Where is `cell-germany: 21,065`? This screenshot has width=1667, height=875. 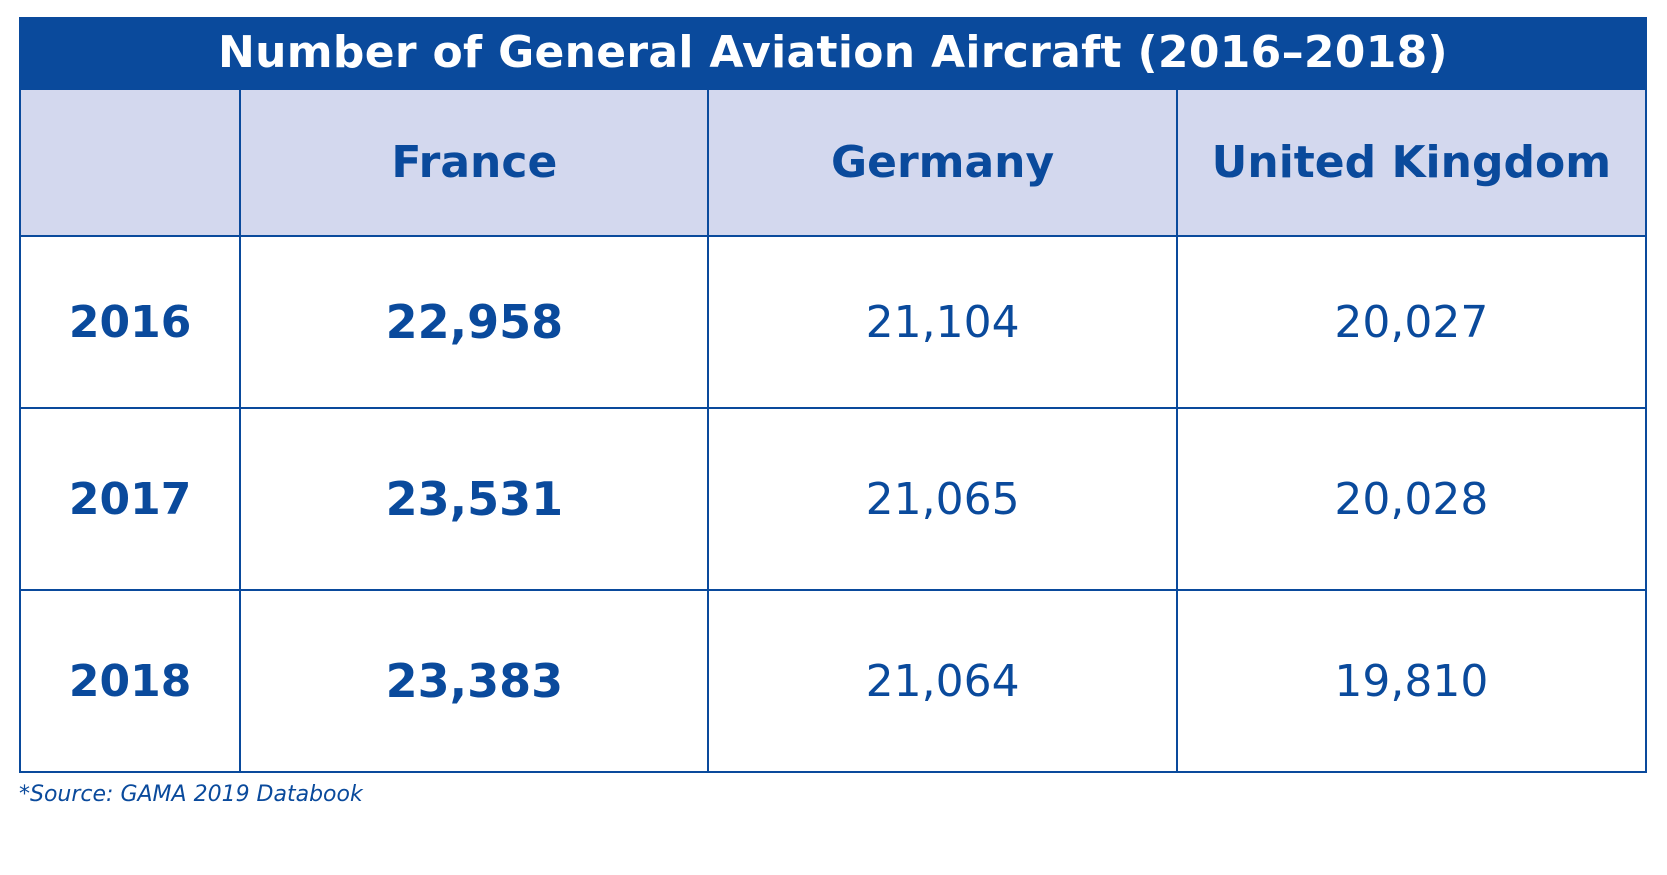 cell-germany: 21,065 is located at coordinates (942, 499).